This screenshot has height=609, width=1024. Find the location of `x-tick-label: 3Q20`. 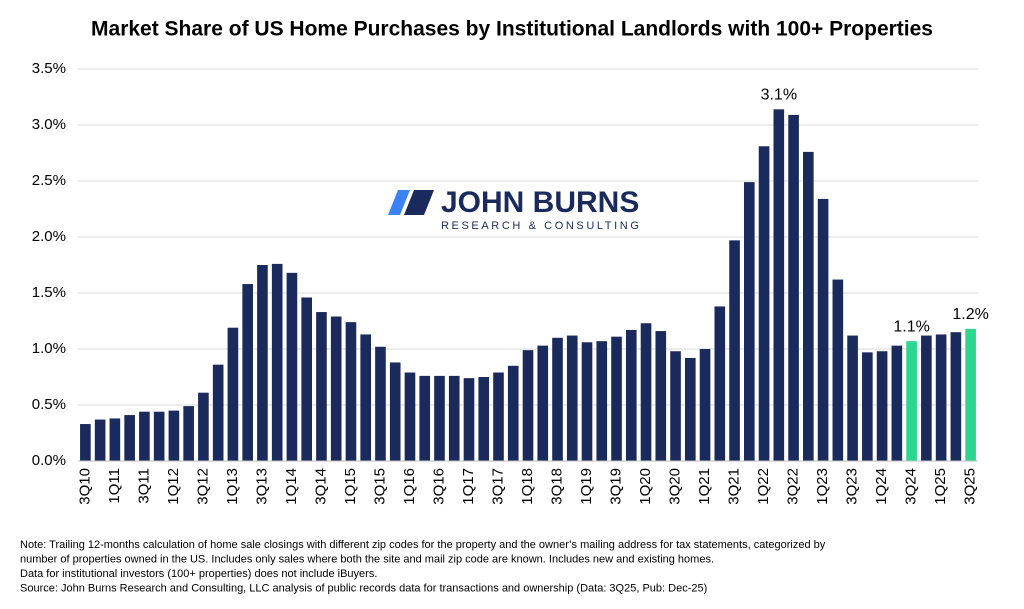

x-tick-label: 3Q20 is located at coordinates (675, 486).